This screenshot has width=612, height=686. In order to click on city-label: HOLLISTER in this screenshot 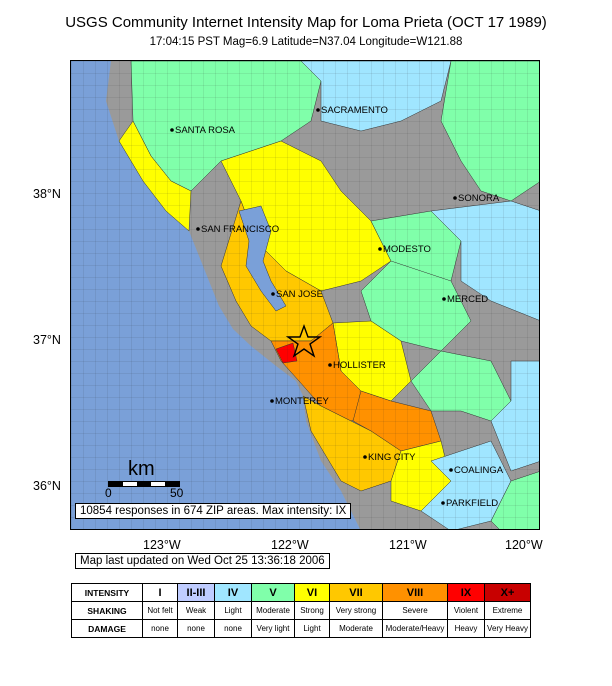, I will do `click(359, 365)`.